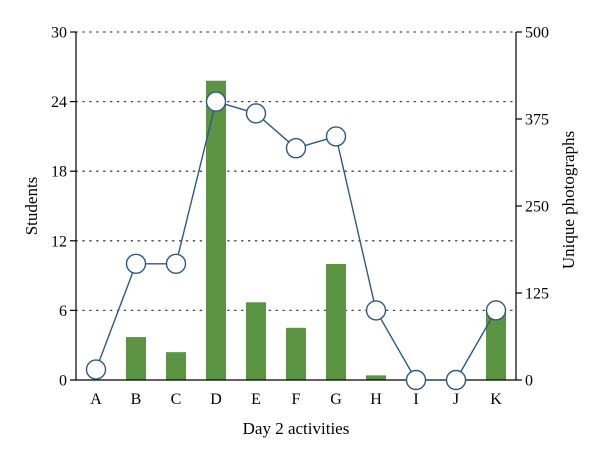  I want to click on y-tick-label-3: 18, so click(59, 172).